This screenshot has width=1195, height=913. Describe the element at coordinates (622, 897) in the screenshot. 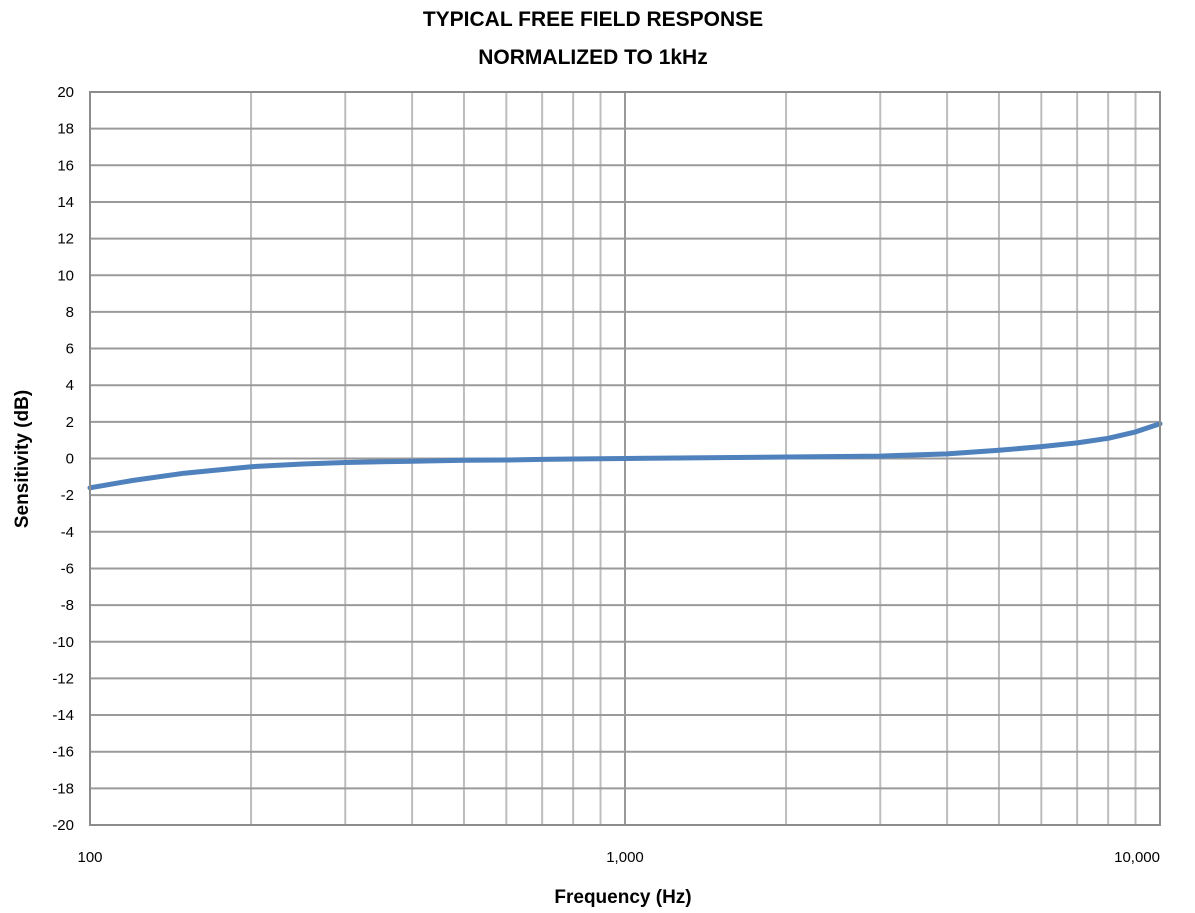

I see `x-axis-label: Frequency (Hz)` at that location.